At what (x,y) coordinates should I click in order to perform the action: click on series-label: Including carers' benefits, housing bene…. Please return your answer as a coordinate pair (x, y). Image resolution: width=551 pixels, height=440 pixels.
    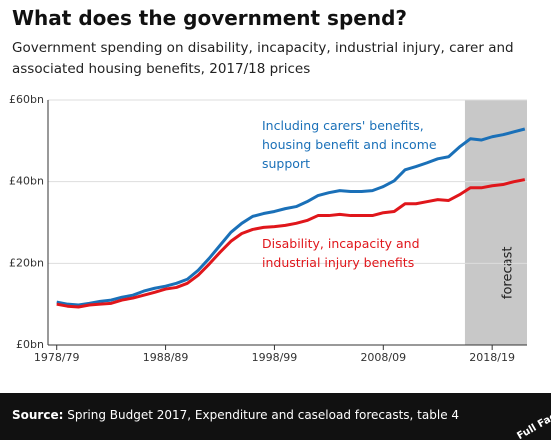
    Looking at the image, I should click on (349, 144).